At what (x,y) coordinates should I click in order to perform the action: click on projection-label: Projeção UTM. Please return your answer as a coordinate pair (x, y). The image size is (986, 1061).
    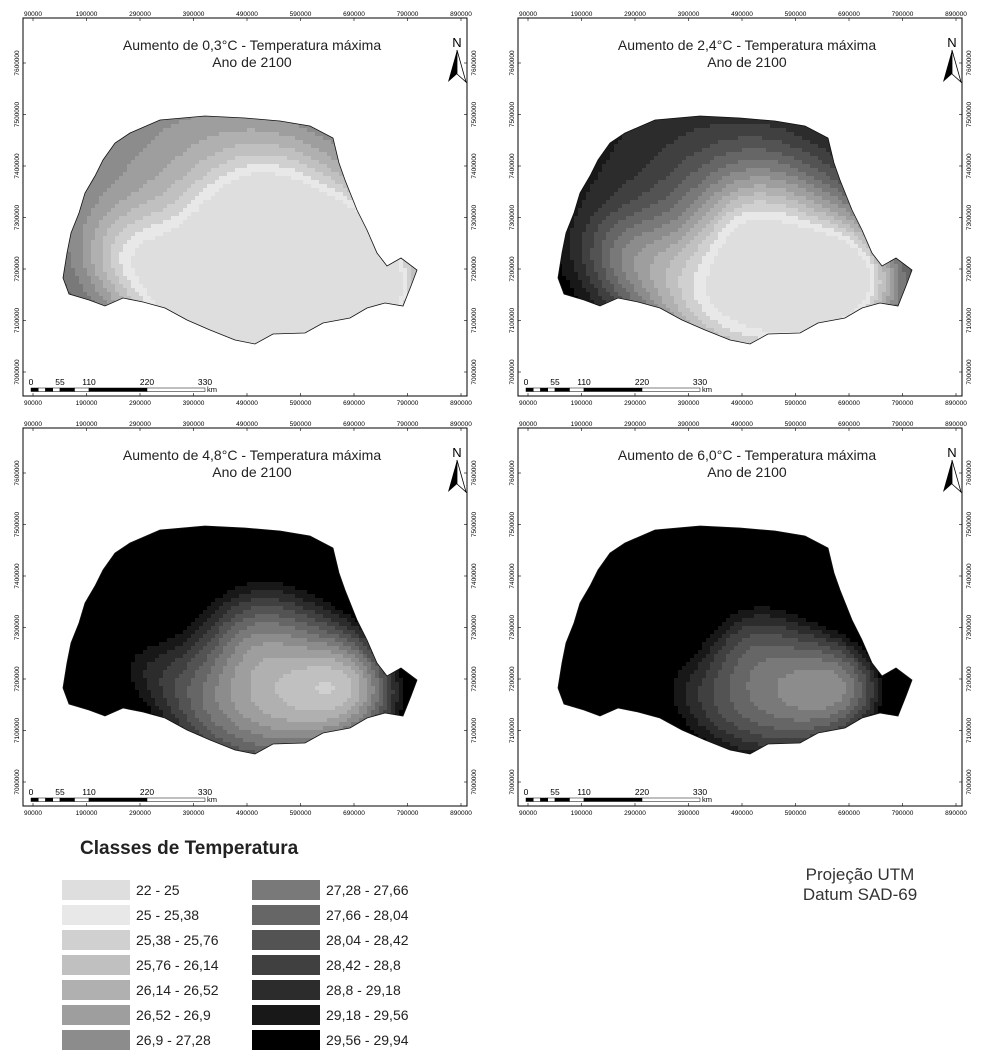
    Looking at the image, I should click on (860, 875).